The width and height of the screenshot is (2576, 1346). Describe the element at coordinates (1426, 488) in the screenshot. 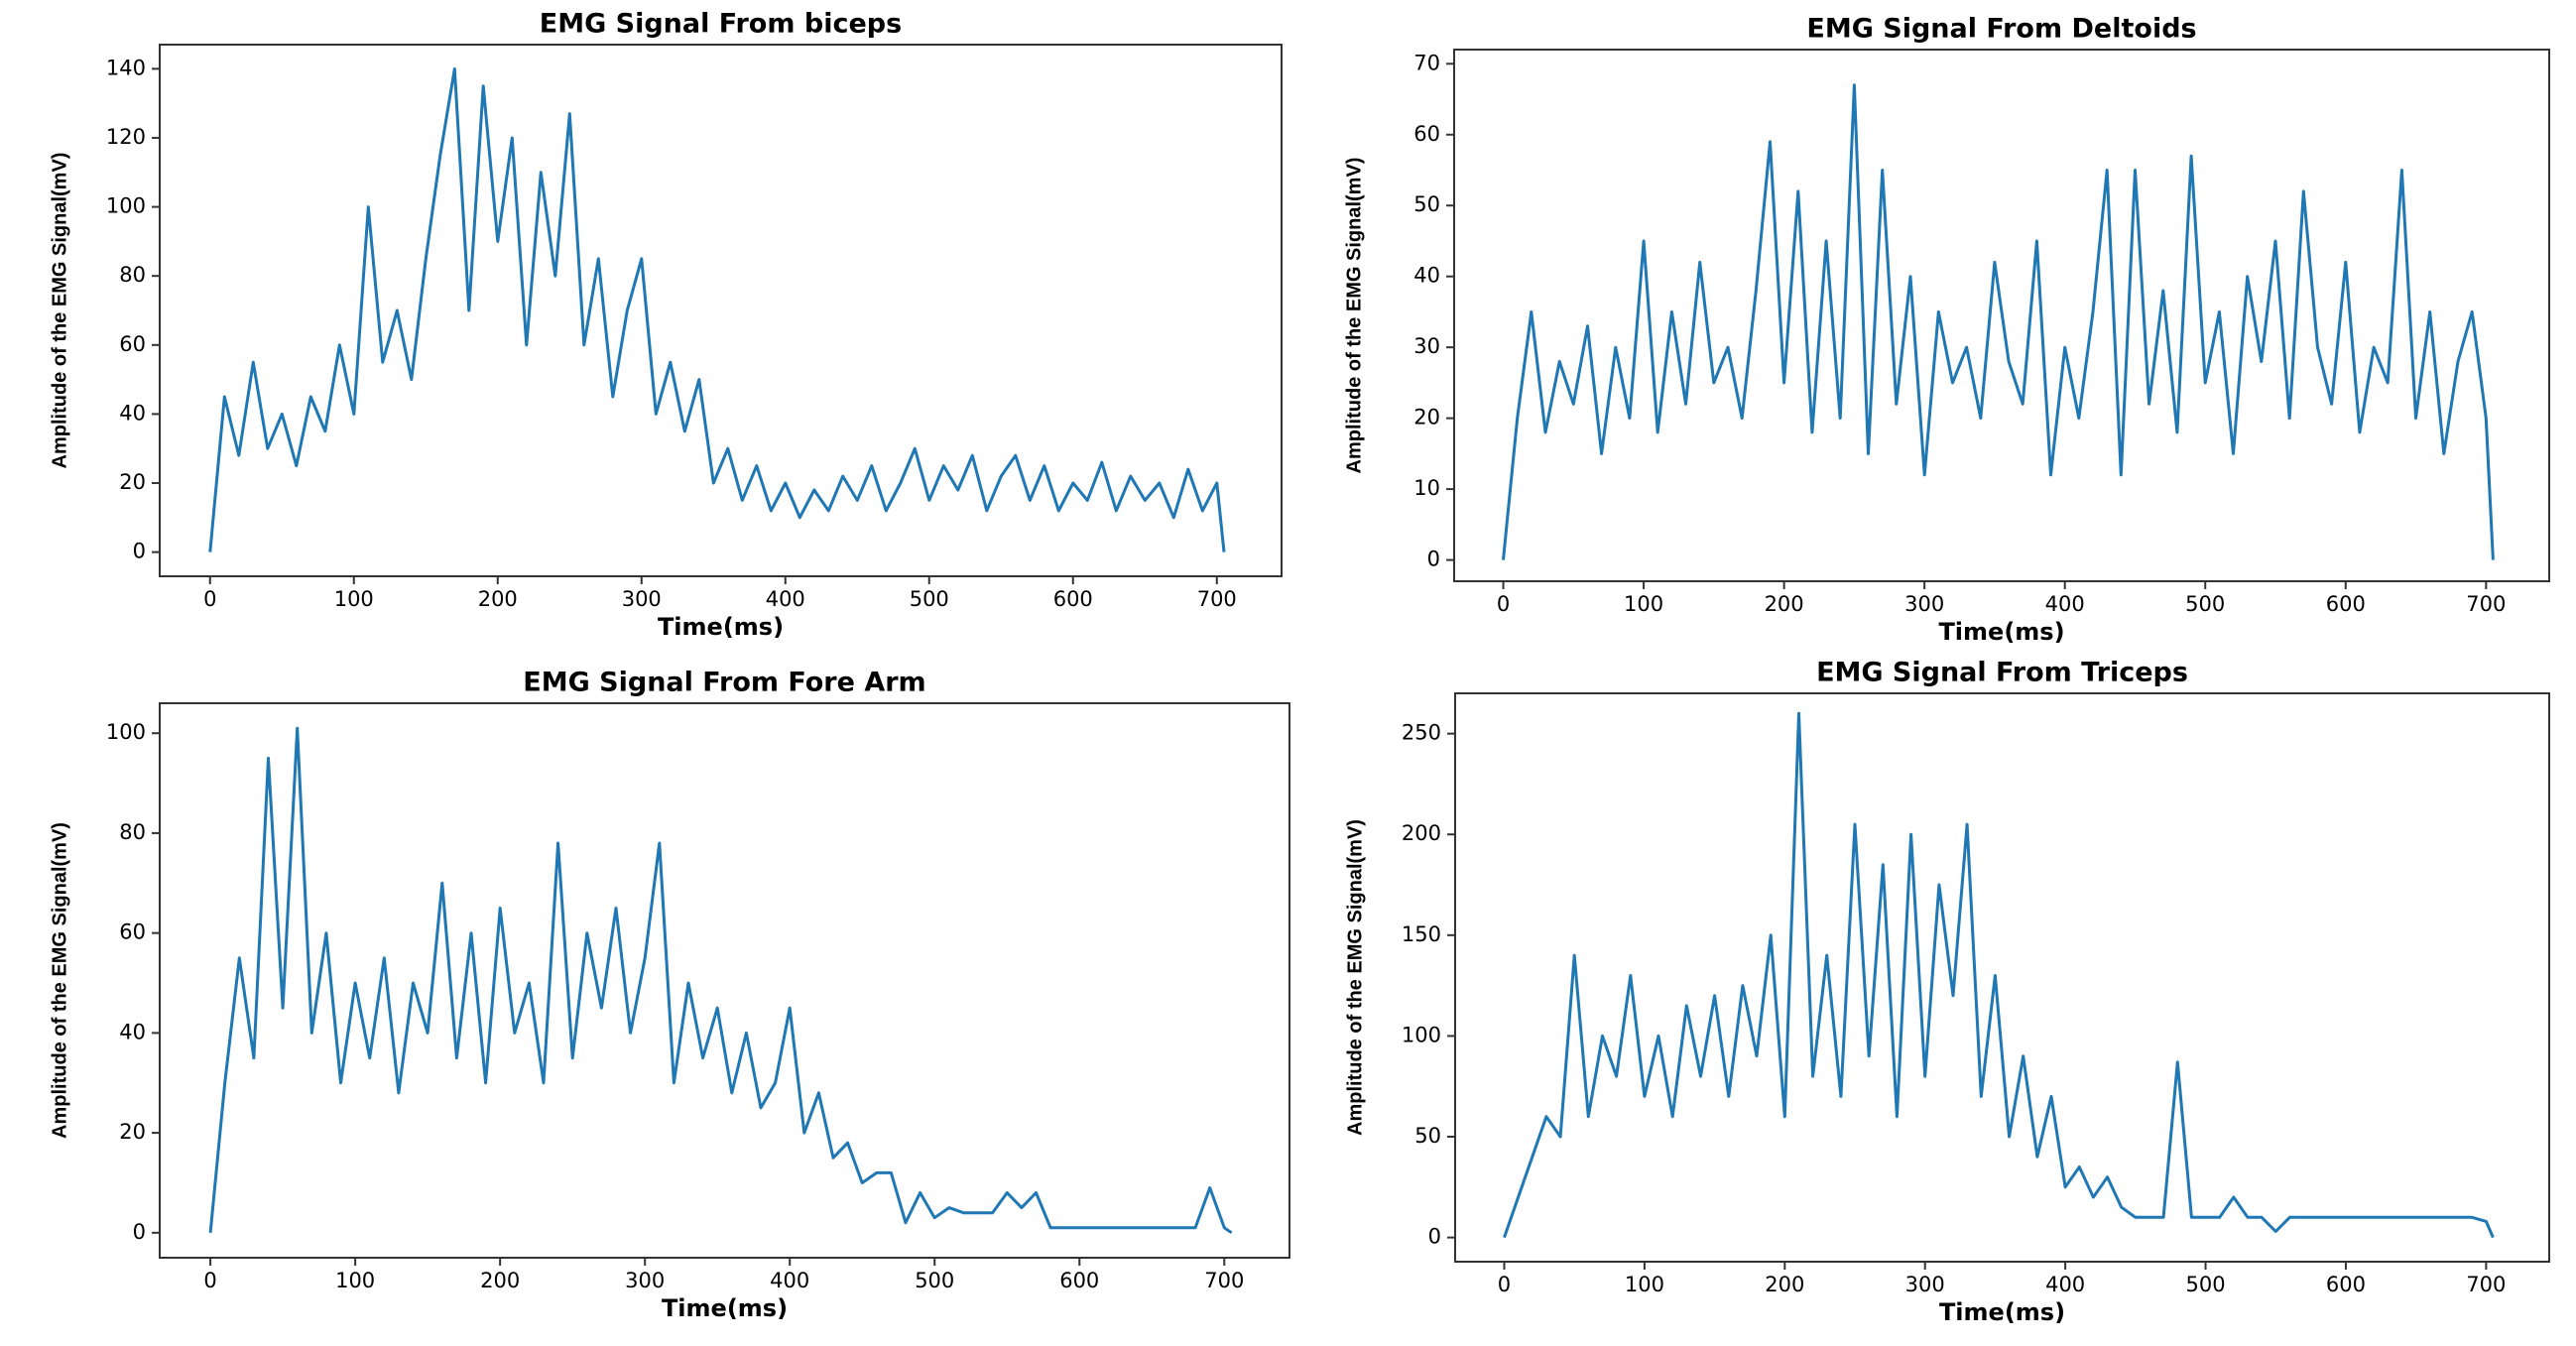

I see `y-tick-label: 10` at that location.